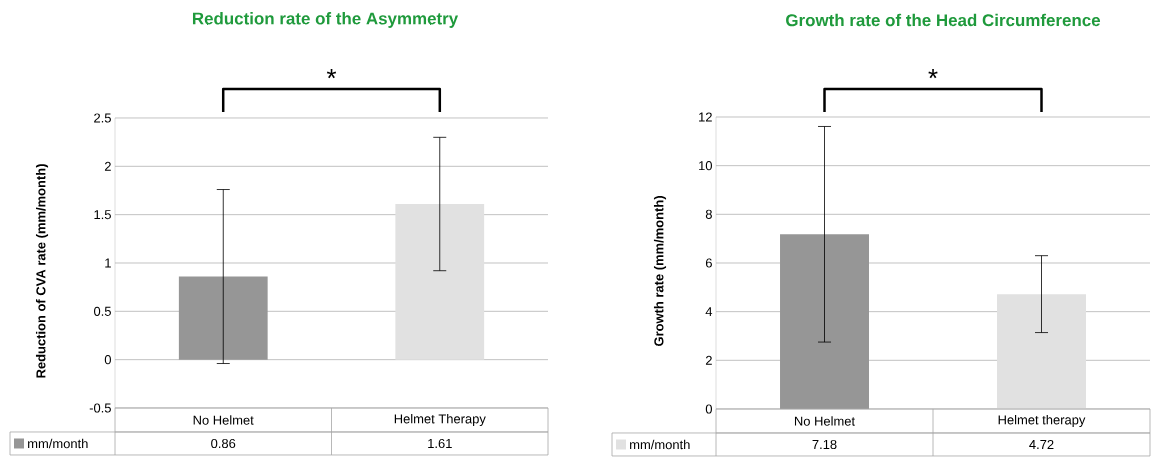 The width and height of the screenshot is (1173, 457). What do you see at coordinates (108, 263) in the screenshot?
I see `y-tick-label: 1` at bounding box center [108, 263].